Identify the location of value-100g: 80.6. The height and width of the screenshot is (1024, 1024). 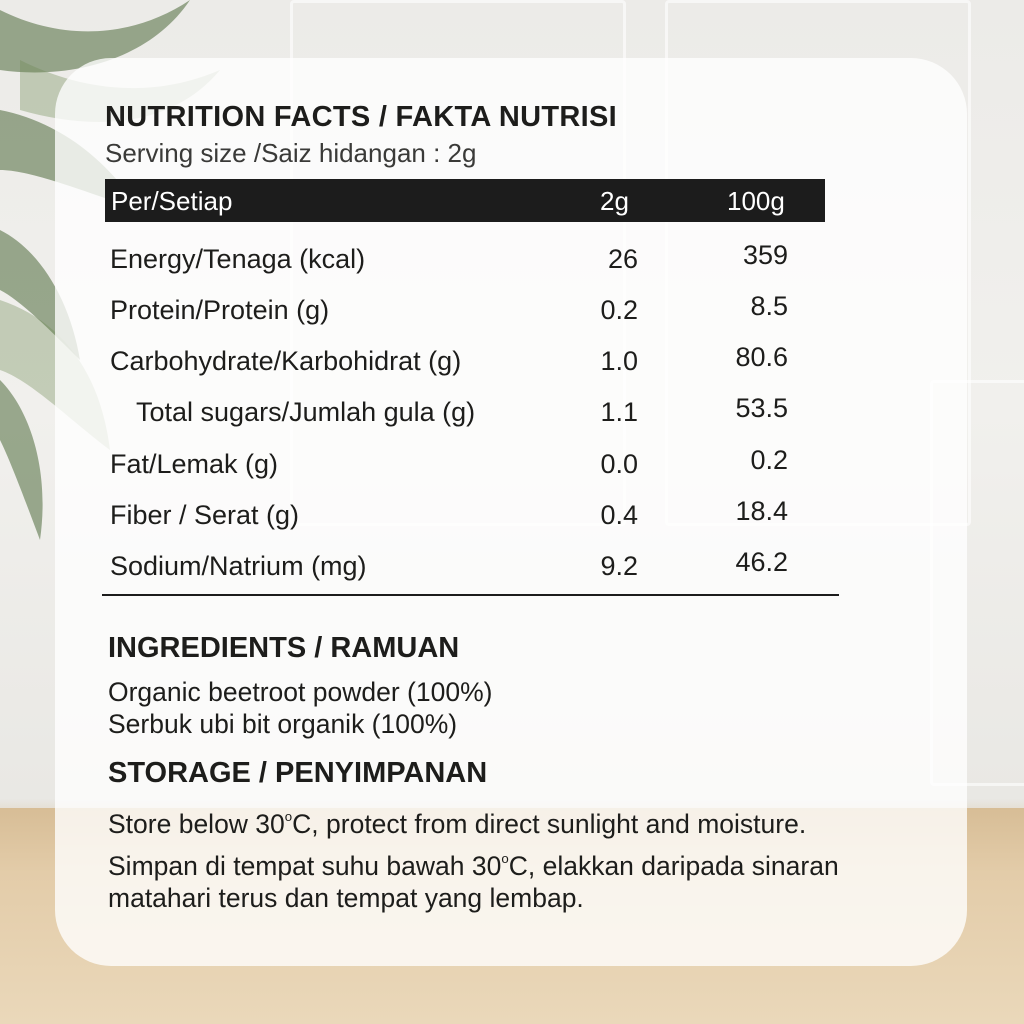
(761, 357).